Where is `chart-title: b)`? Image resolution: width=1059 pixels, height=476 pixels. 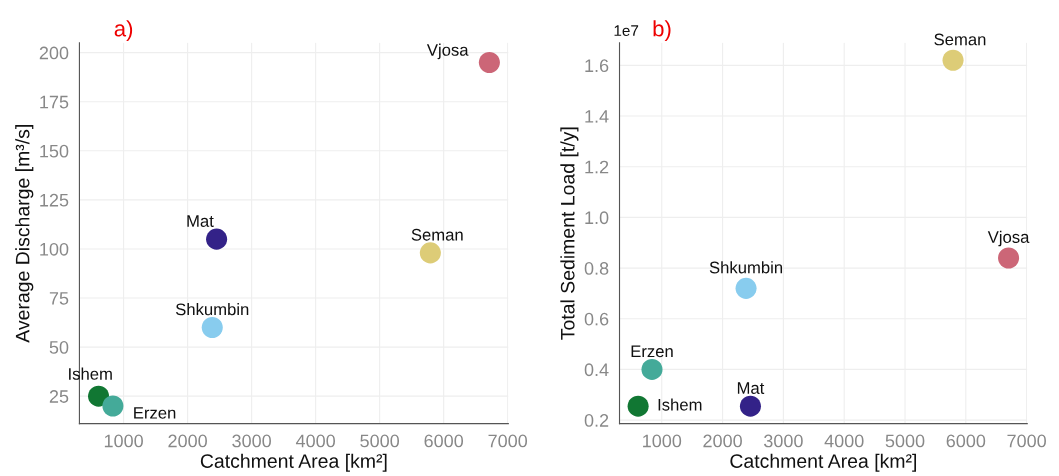
chart-title: b) is located at coordinates (662, 30).